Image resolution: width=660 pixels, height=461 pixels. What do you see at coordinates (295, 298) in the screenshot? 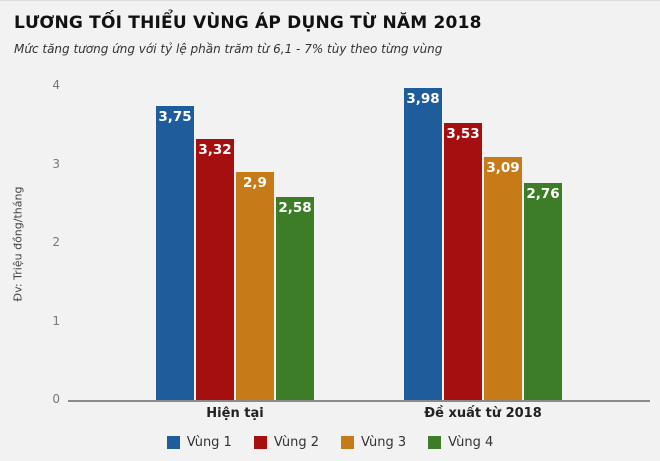
I see `bar-vùng-4-0: 2,58` at bounding box center [295, 298].